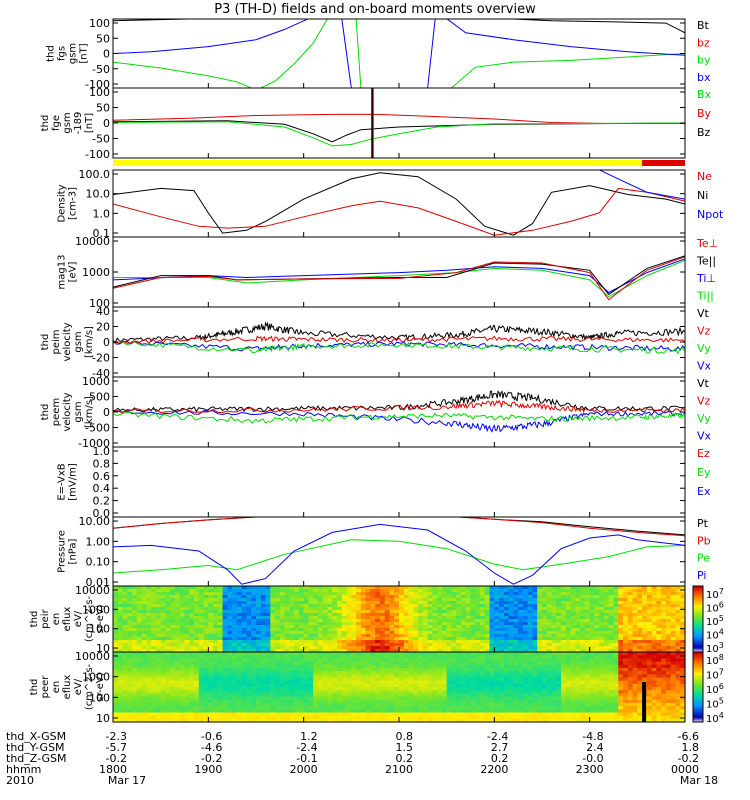  Describe the element at coordinates (698, 592) in the screenshot. I see `peir-colorbar-cell` at that location.